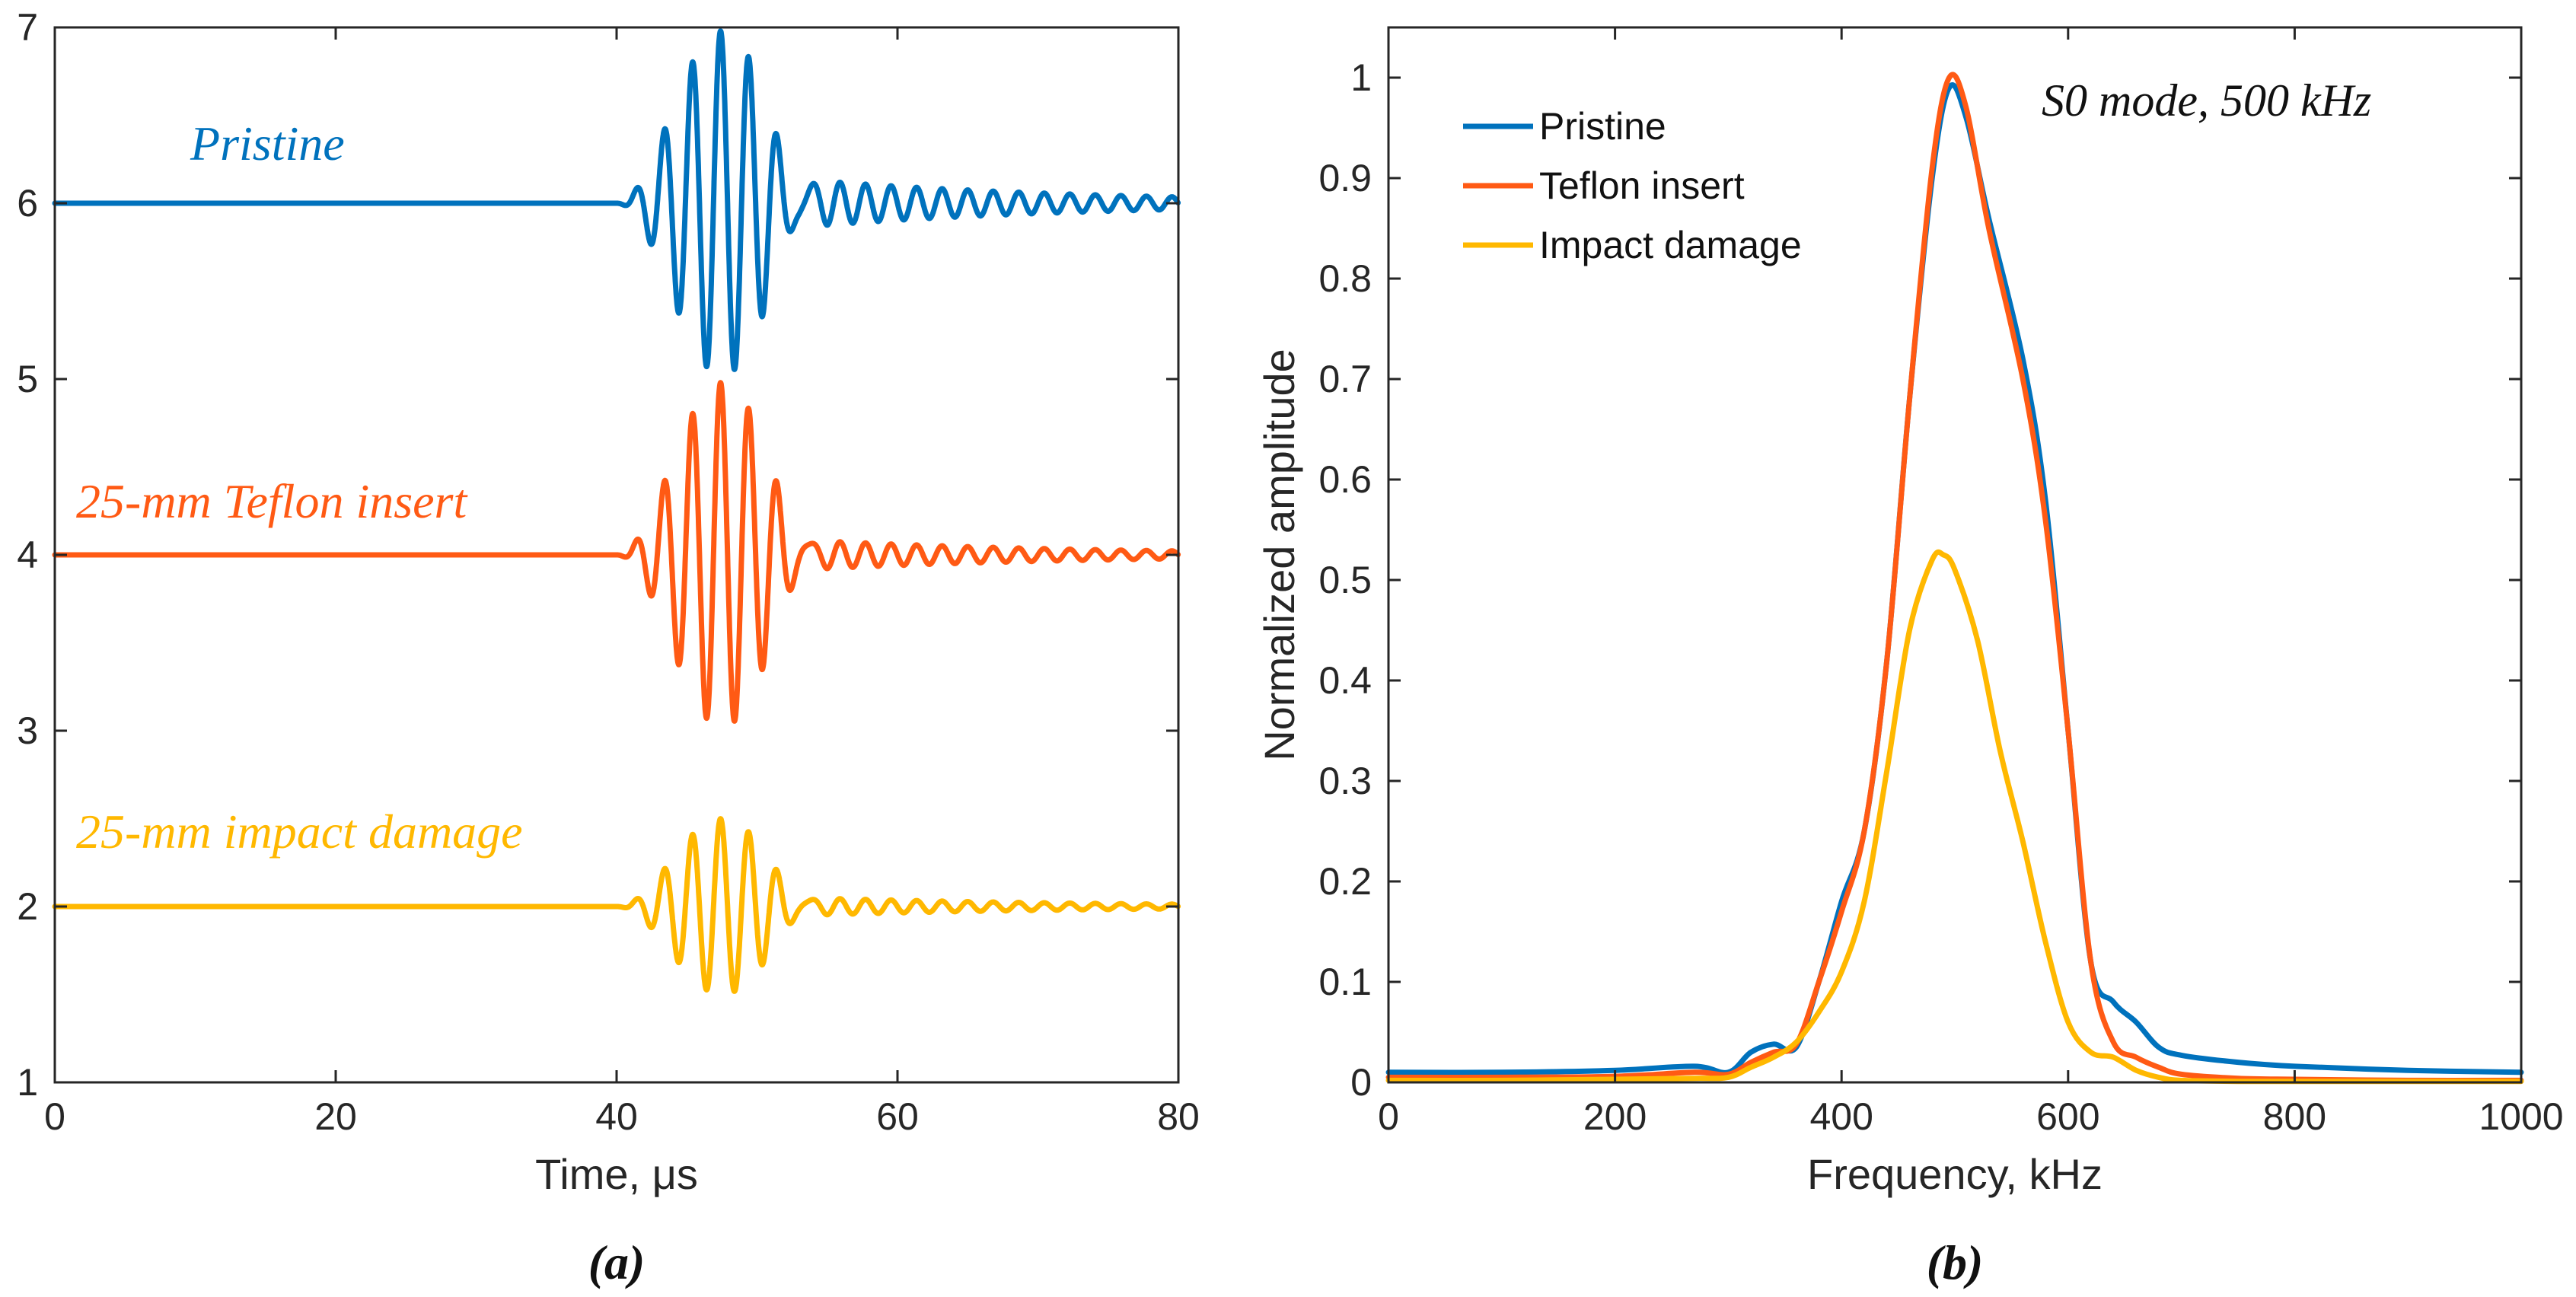 The width and height of the screenshot is (2576, 1297). Describe the element at coordinates (27, 379) in the screenshot. I see `panel-a-y-tick-label: 5` at that location.